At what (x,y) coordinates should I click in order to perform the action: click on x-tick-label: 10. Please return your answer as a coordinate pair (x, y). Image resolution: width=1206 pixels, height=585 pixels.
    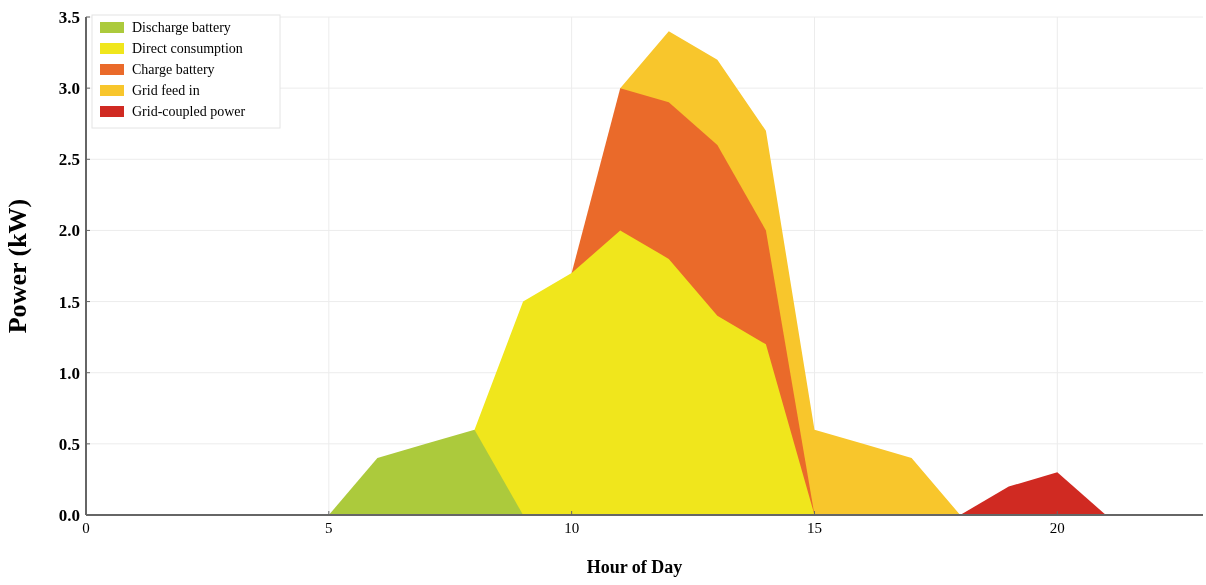
    Looking at the image, I should click on (572, 528).